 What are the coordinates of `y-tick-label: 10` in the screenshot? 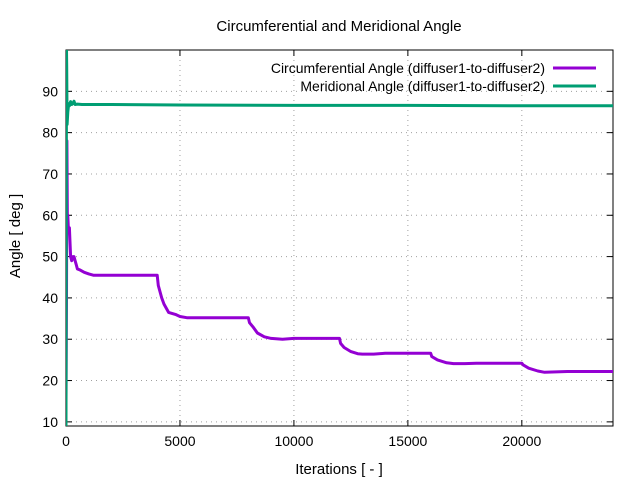 It's located at (50, 422).